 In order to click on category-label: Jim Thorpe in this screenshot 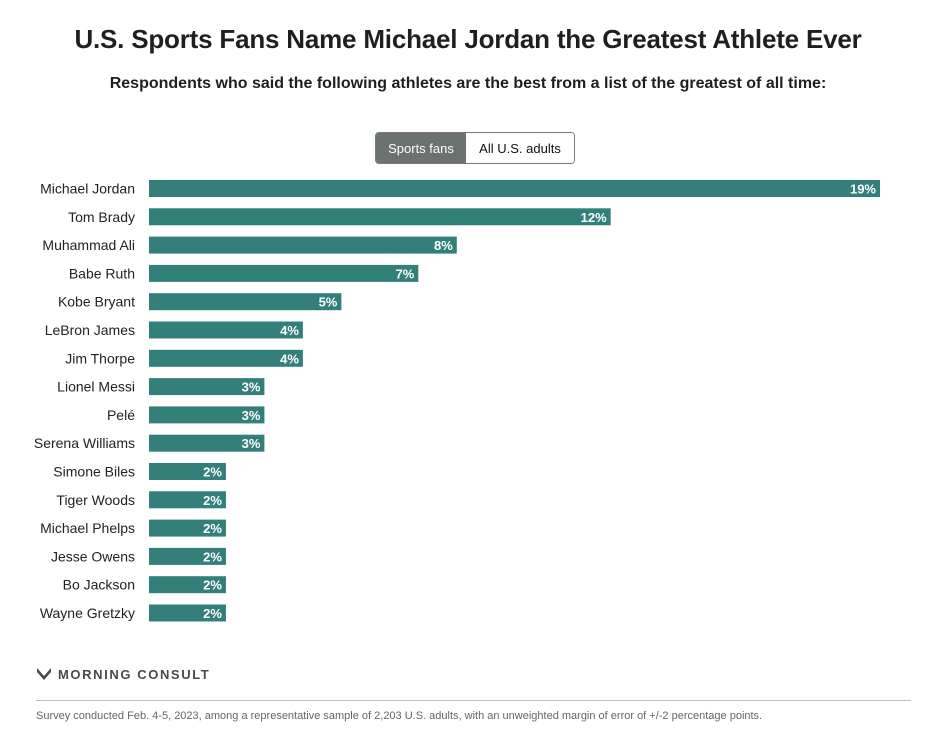, I will do `click(100, 358)`.